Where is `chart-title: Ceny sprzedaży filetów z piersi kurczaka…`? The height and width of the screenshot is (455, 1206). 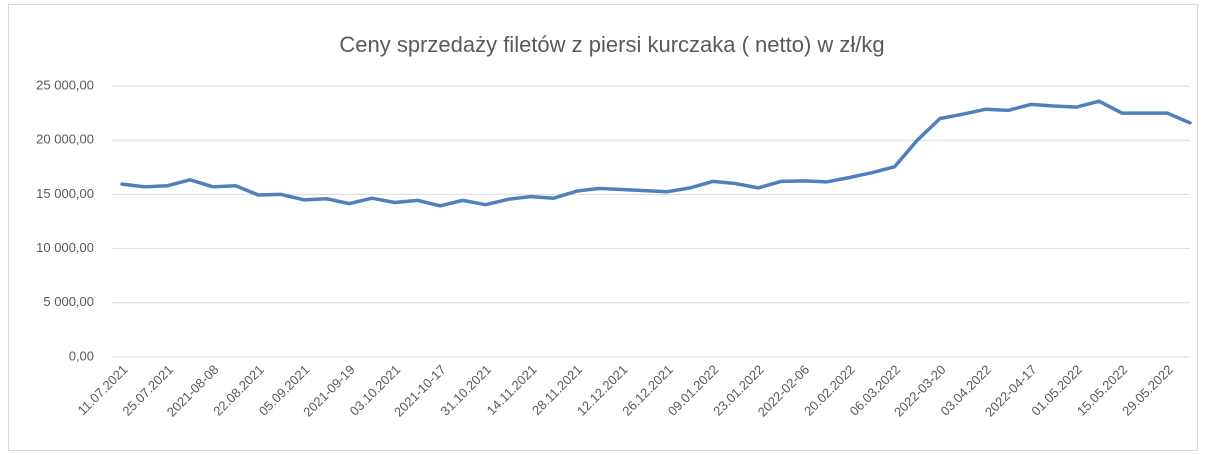 chart-title: Ceny sprzedaży filetów z piersi kurczaka… is located at coordinates (611, 44).